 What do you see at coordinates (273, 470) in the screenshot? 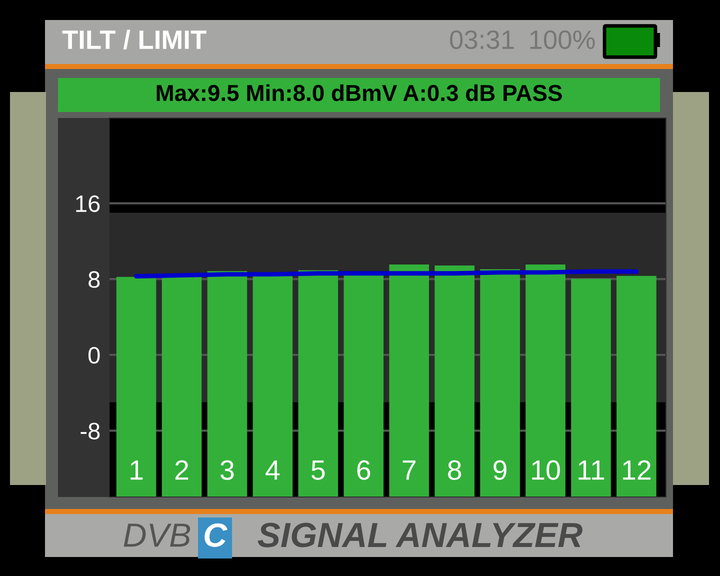
I see `x-tick-label: 4` at bounding box center [273, 470].